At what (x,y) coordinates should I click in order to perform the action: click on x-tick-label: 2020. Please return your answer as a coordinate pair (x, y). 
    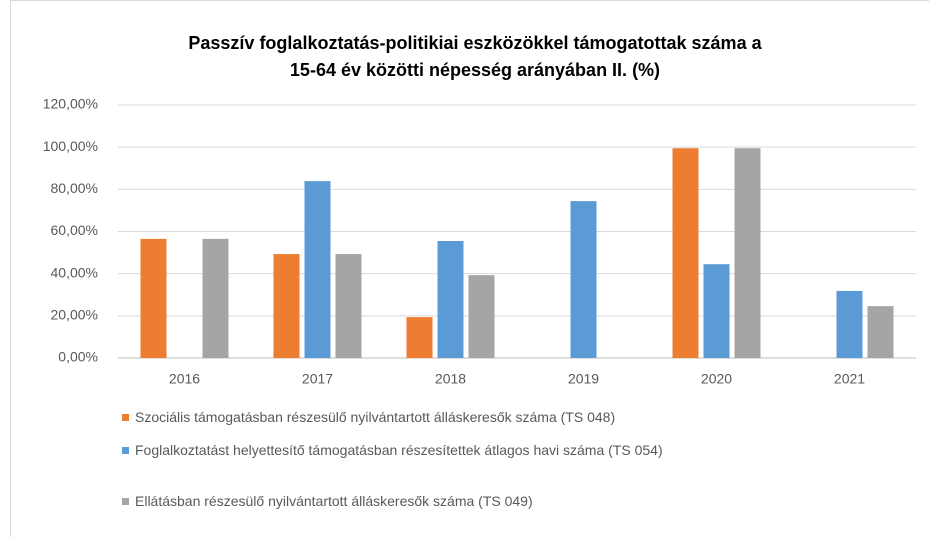
    Looking at the image, I should click on (716, 379).